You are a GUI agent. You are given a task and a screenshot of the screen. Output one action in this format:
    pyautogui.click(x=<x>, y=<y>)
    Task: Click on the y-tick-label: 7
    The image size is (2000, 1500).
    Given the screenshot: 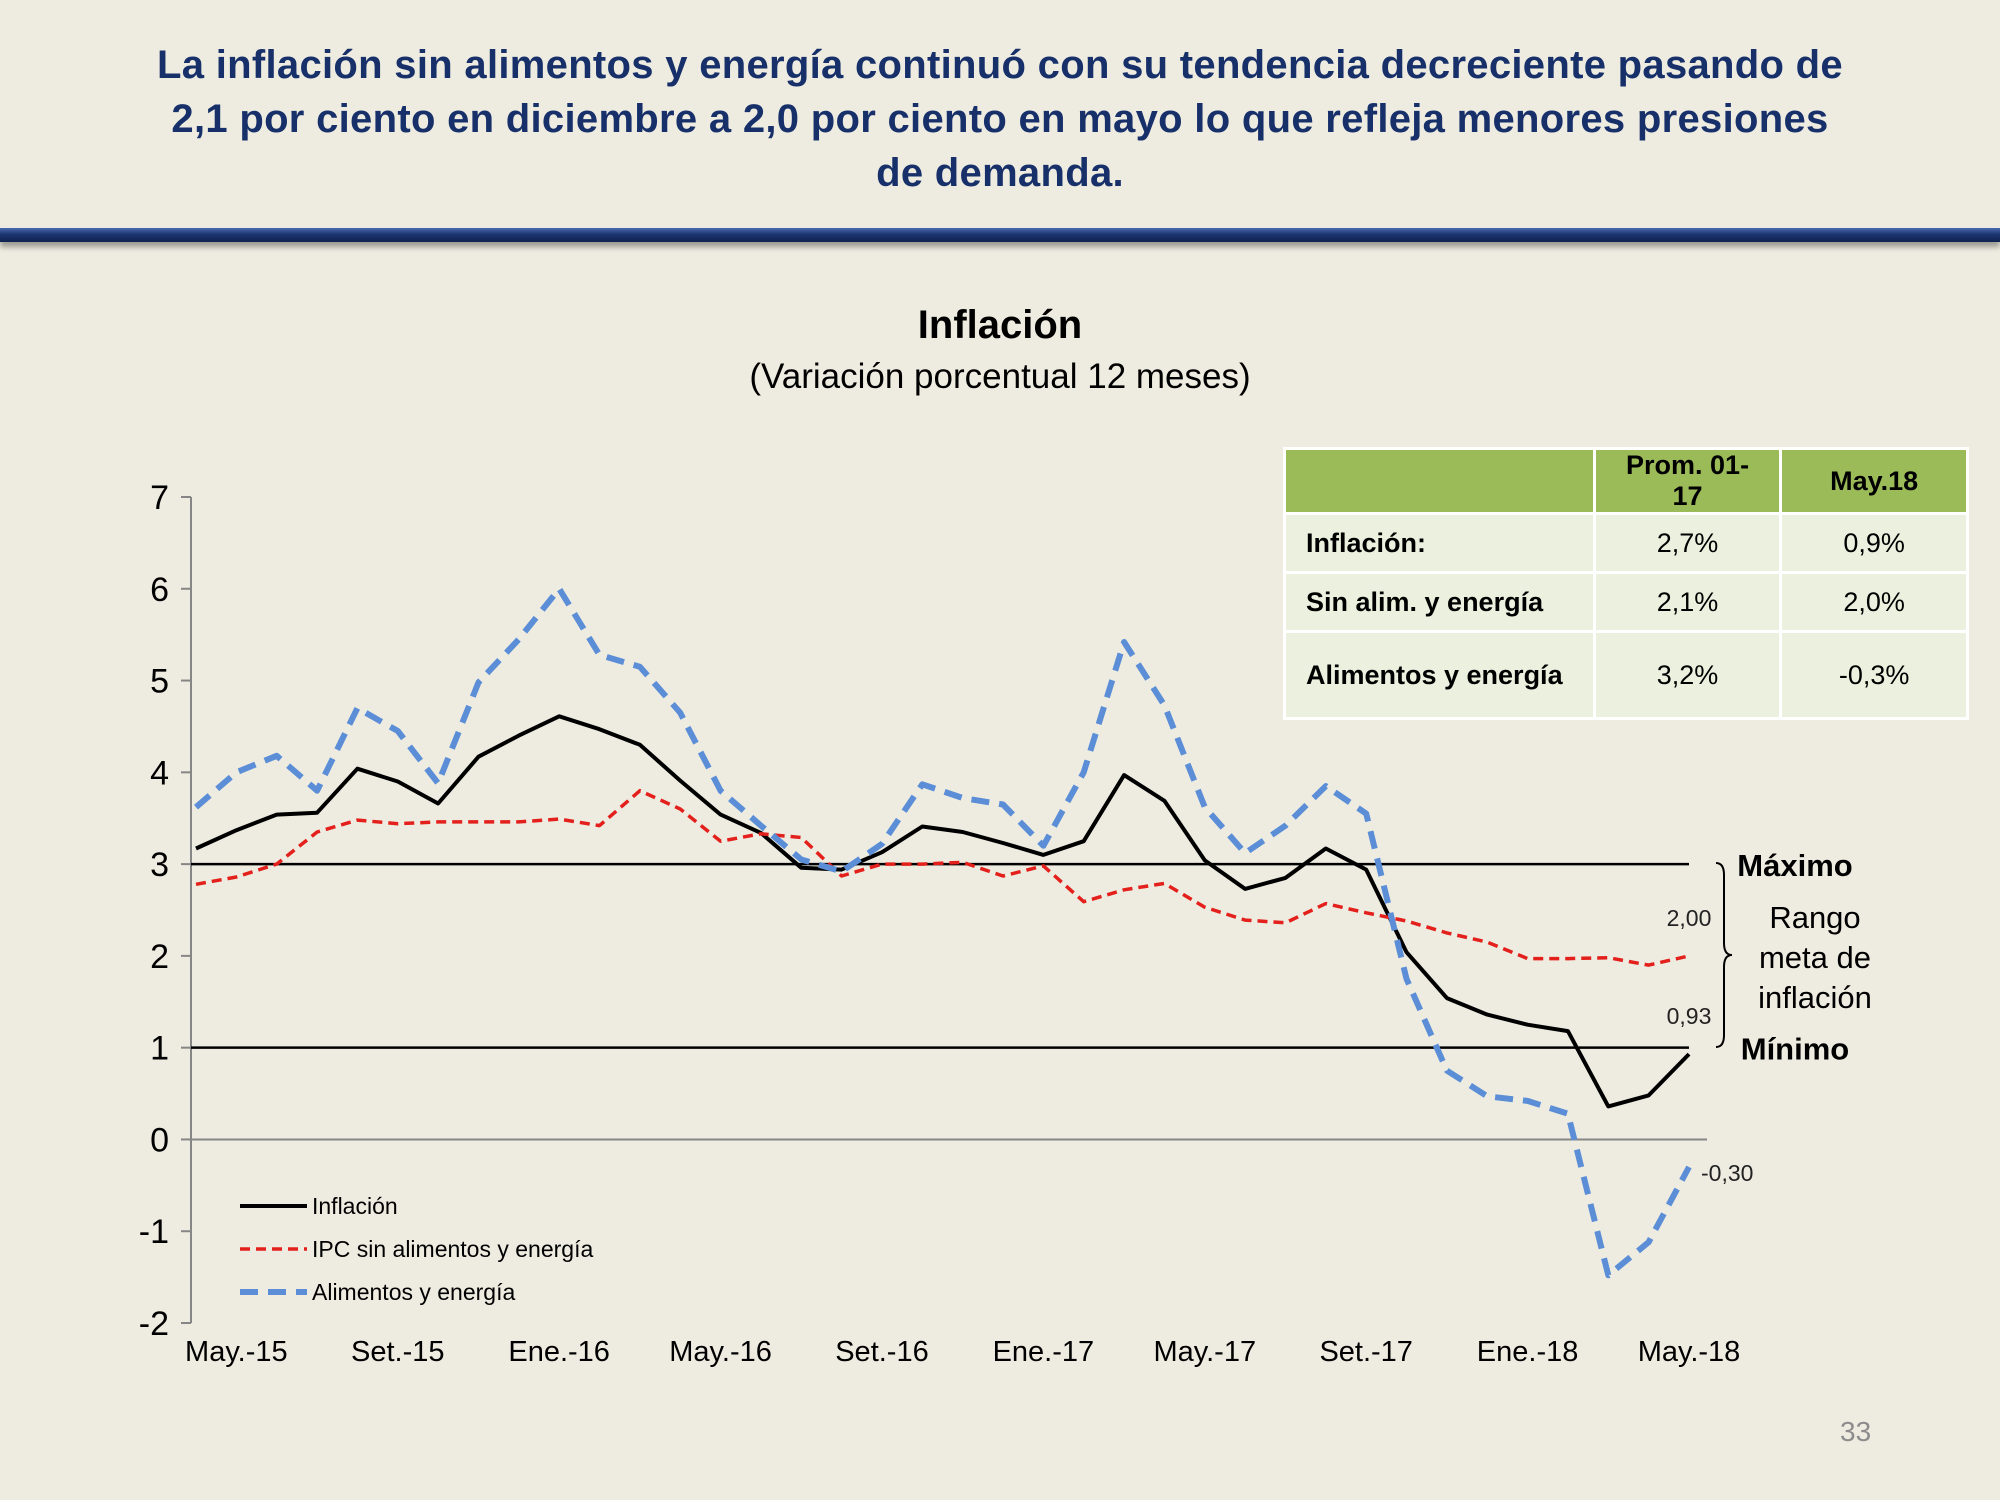 What is the action you would take?
    pyautogui.click(x=159, y=498)
    